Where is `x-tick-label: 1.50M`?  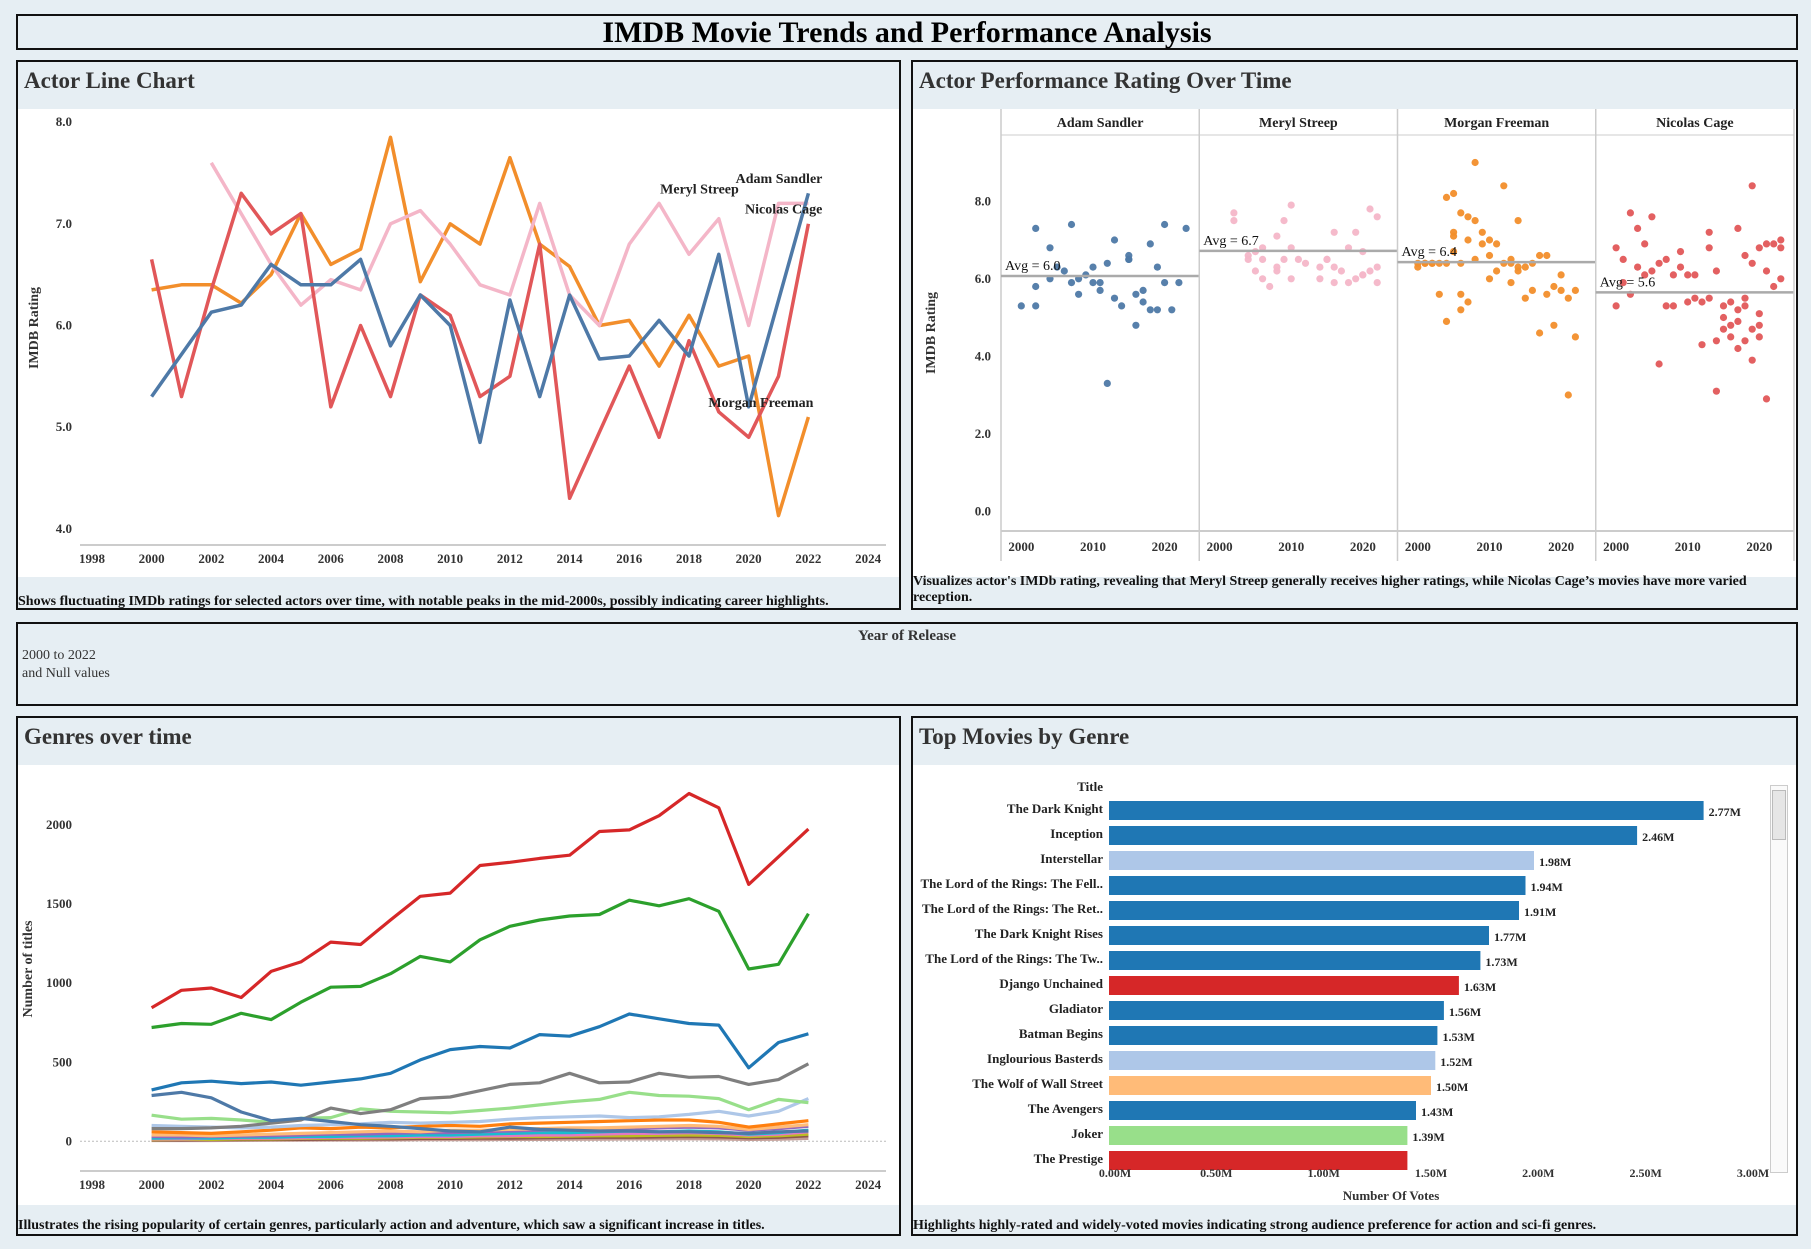
x-tick-label: 1.50M is located at coordinates (1431, 1173).